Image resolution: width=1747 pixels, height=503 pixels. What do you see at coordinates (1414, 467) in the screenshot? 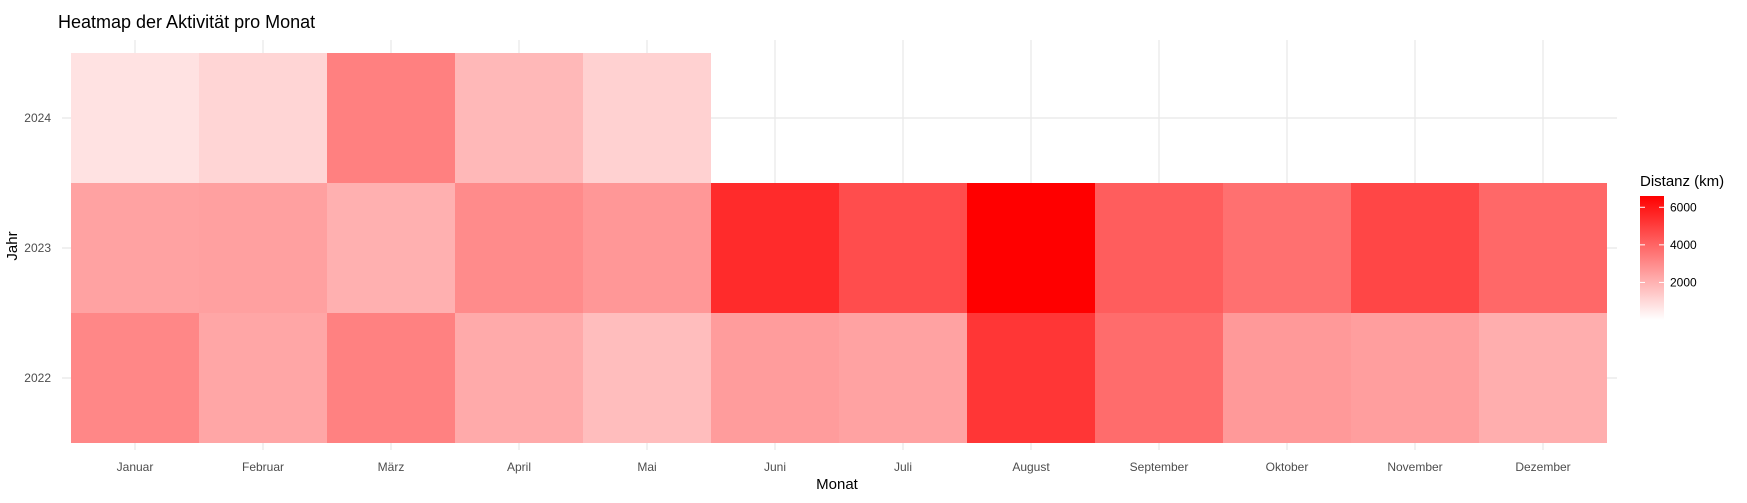
I see `x-tick-label: November` at bounding box center [1414, 467].